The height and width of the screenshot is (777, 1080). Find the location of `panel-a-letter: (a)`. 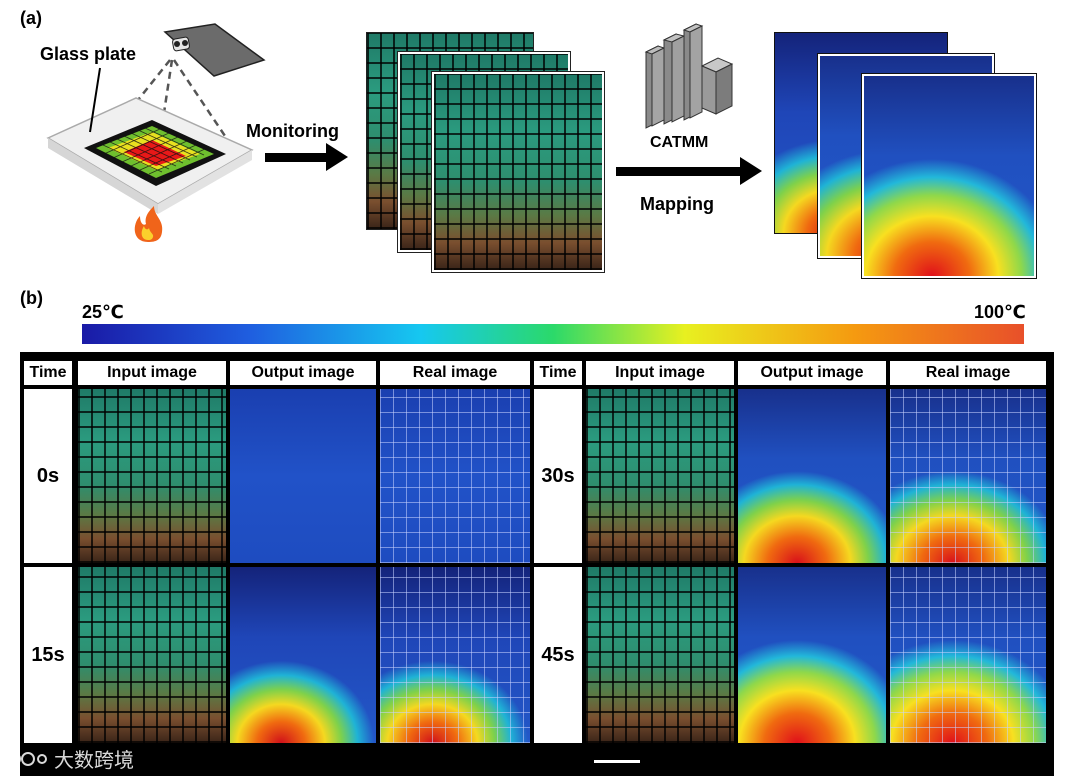

panel-a-letter: (a) is located at coordinates (31, 18).